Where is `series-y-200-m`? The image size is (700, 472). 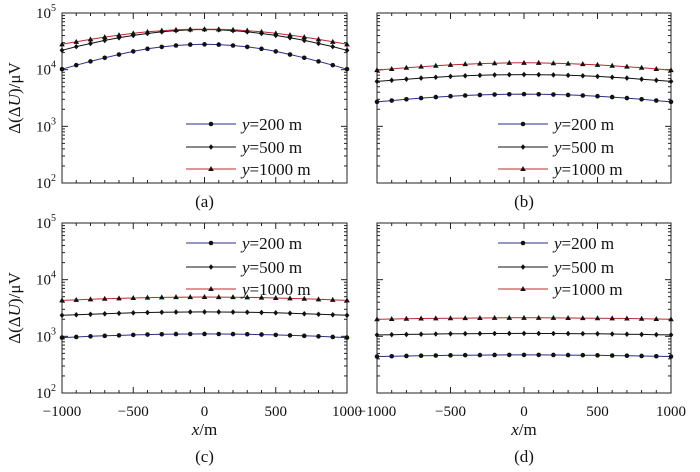
series-y-200-m is located at coordinates (524, 355).